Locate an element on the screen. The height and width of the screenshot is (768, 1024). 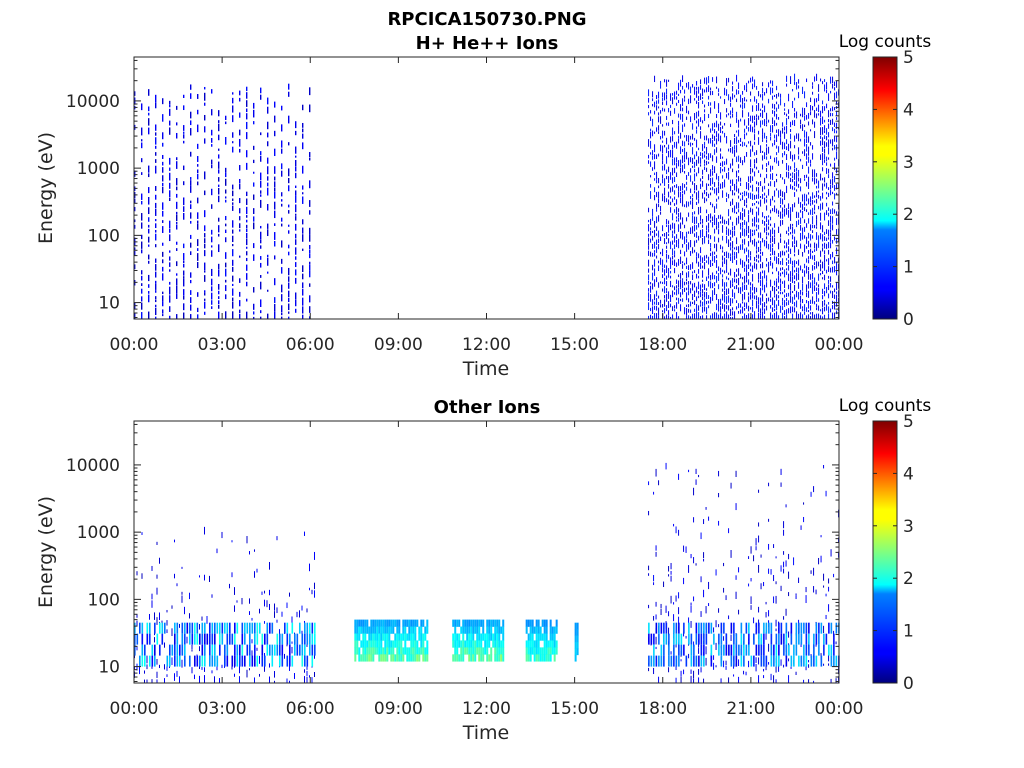
x-tick-label: 09:00 is located at coordinates (398, 709).